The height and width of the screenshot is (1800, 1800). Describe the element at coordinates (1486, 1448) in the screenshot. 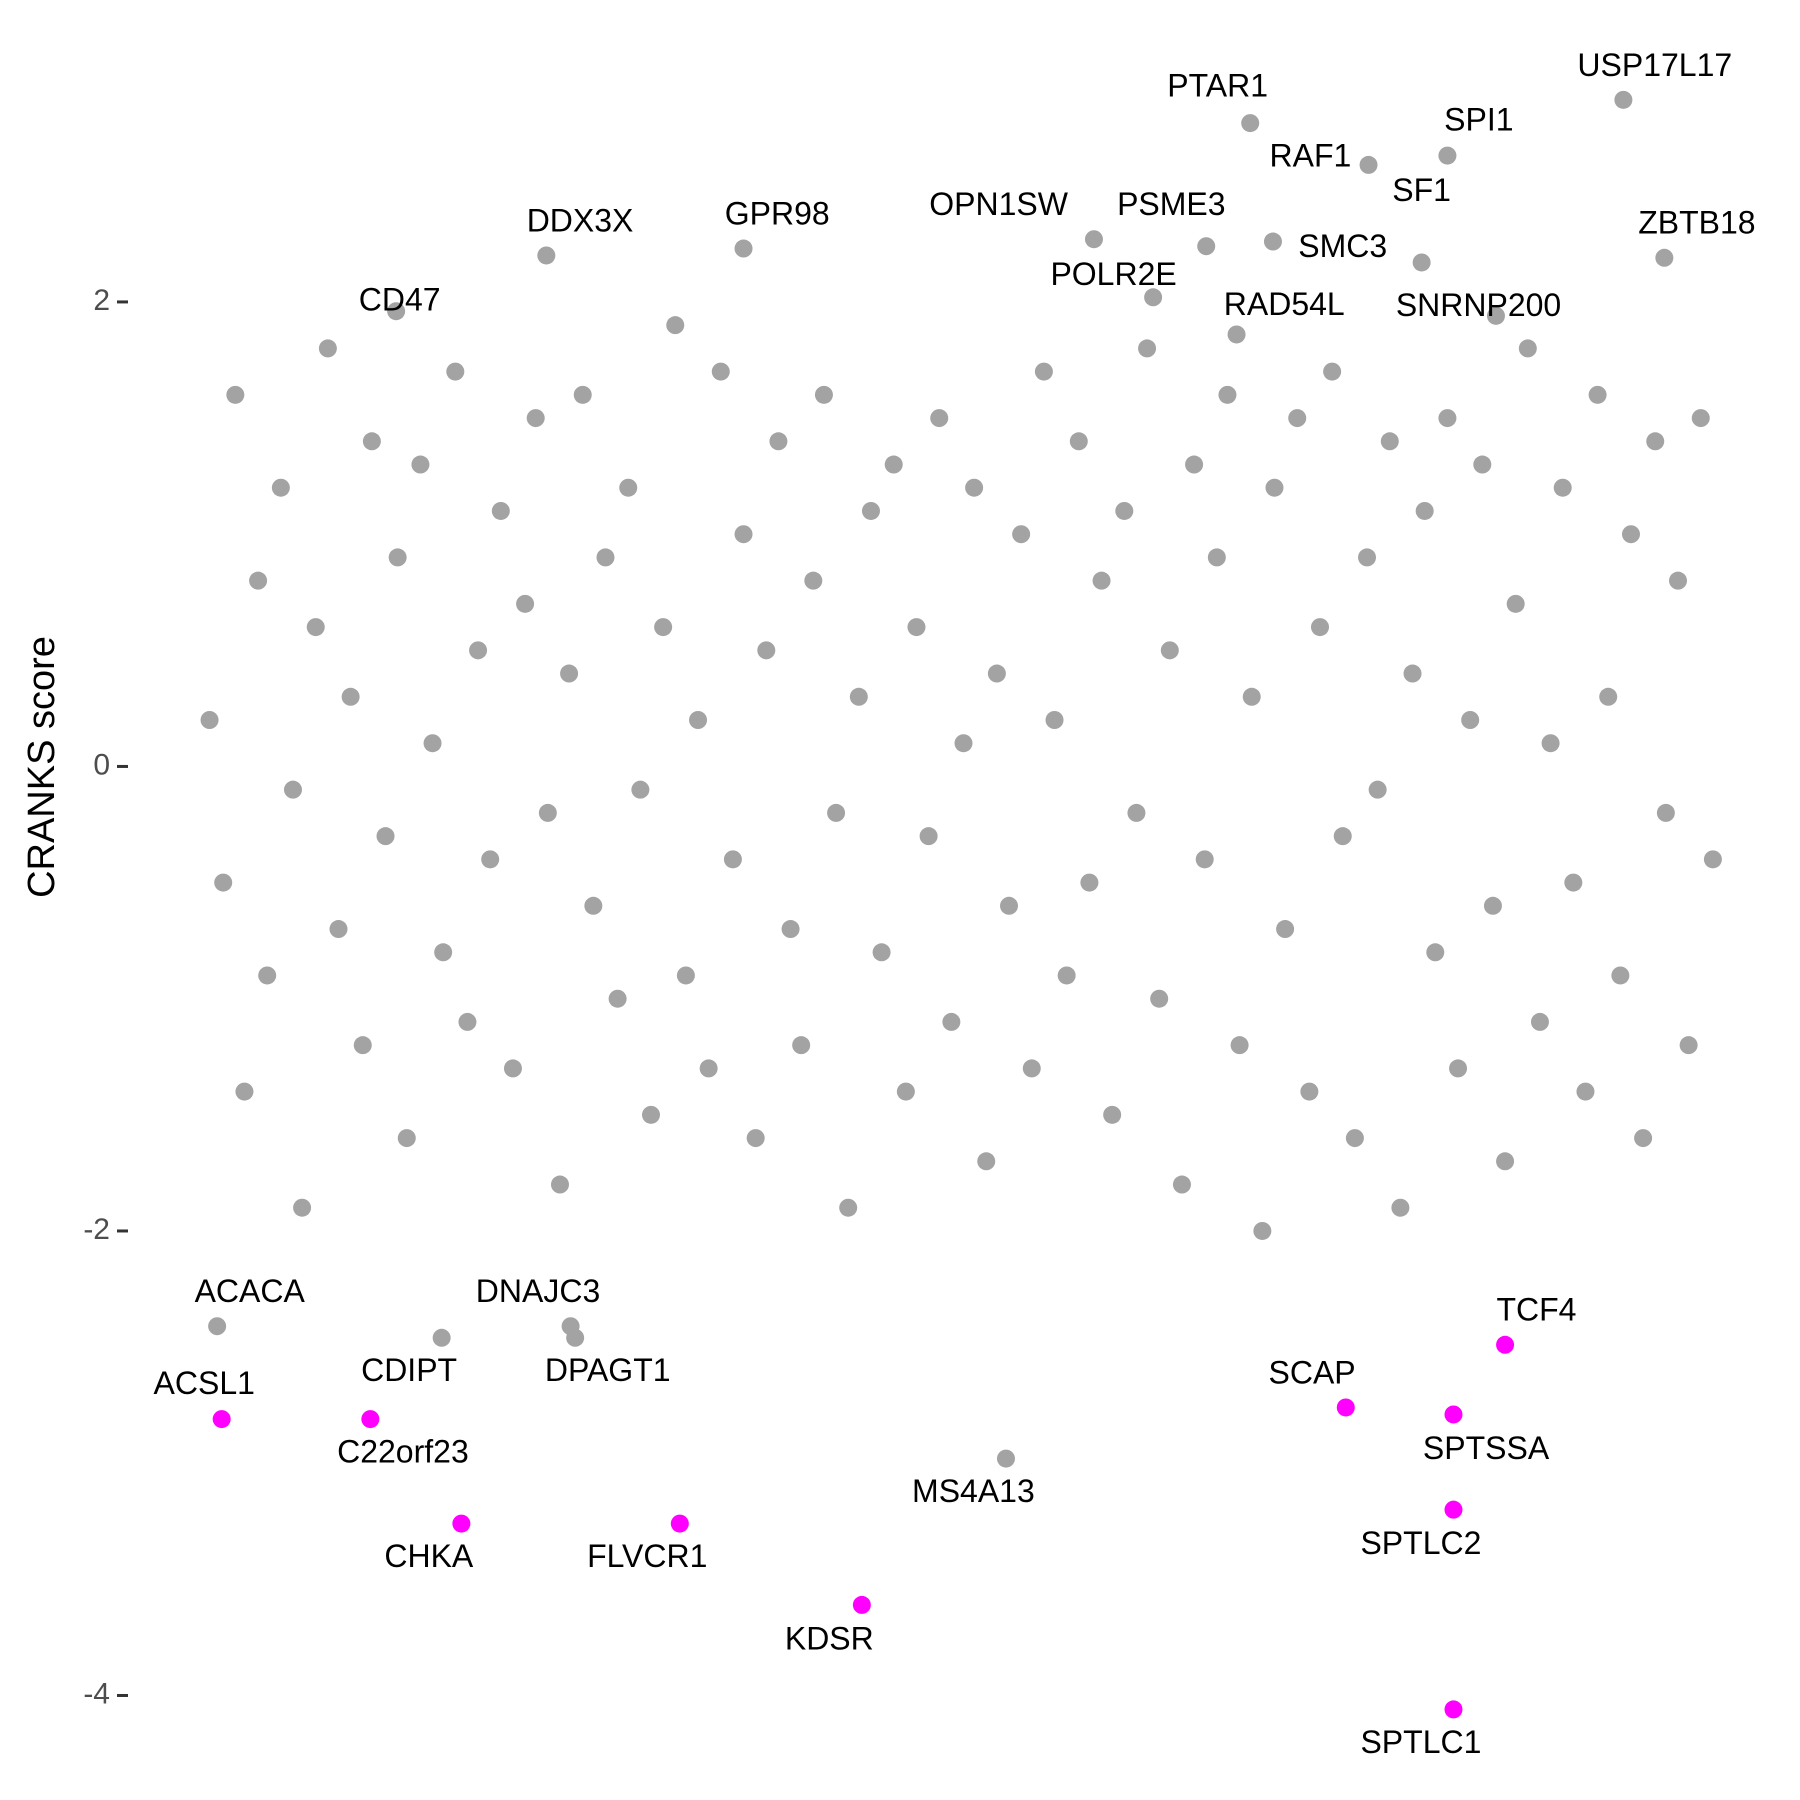

I see `point-label: SPTSSA` at that location.